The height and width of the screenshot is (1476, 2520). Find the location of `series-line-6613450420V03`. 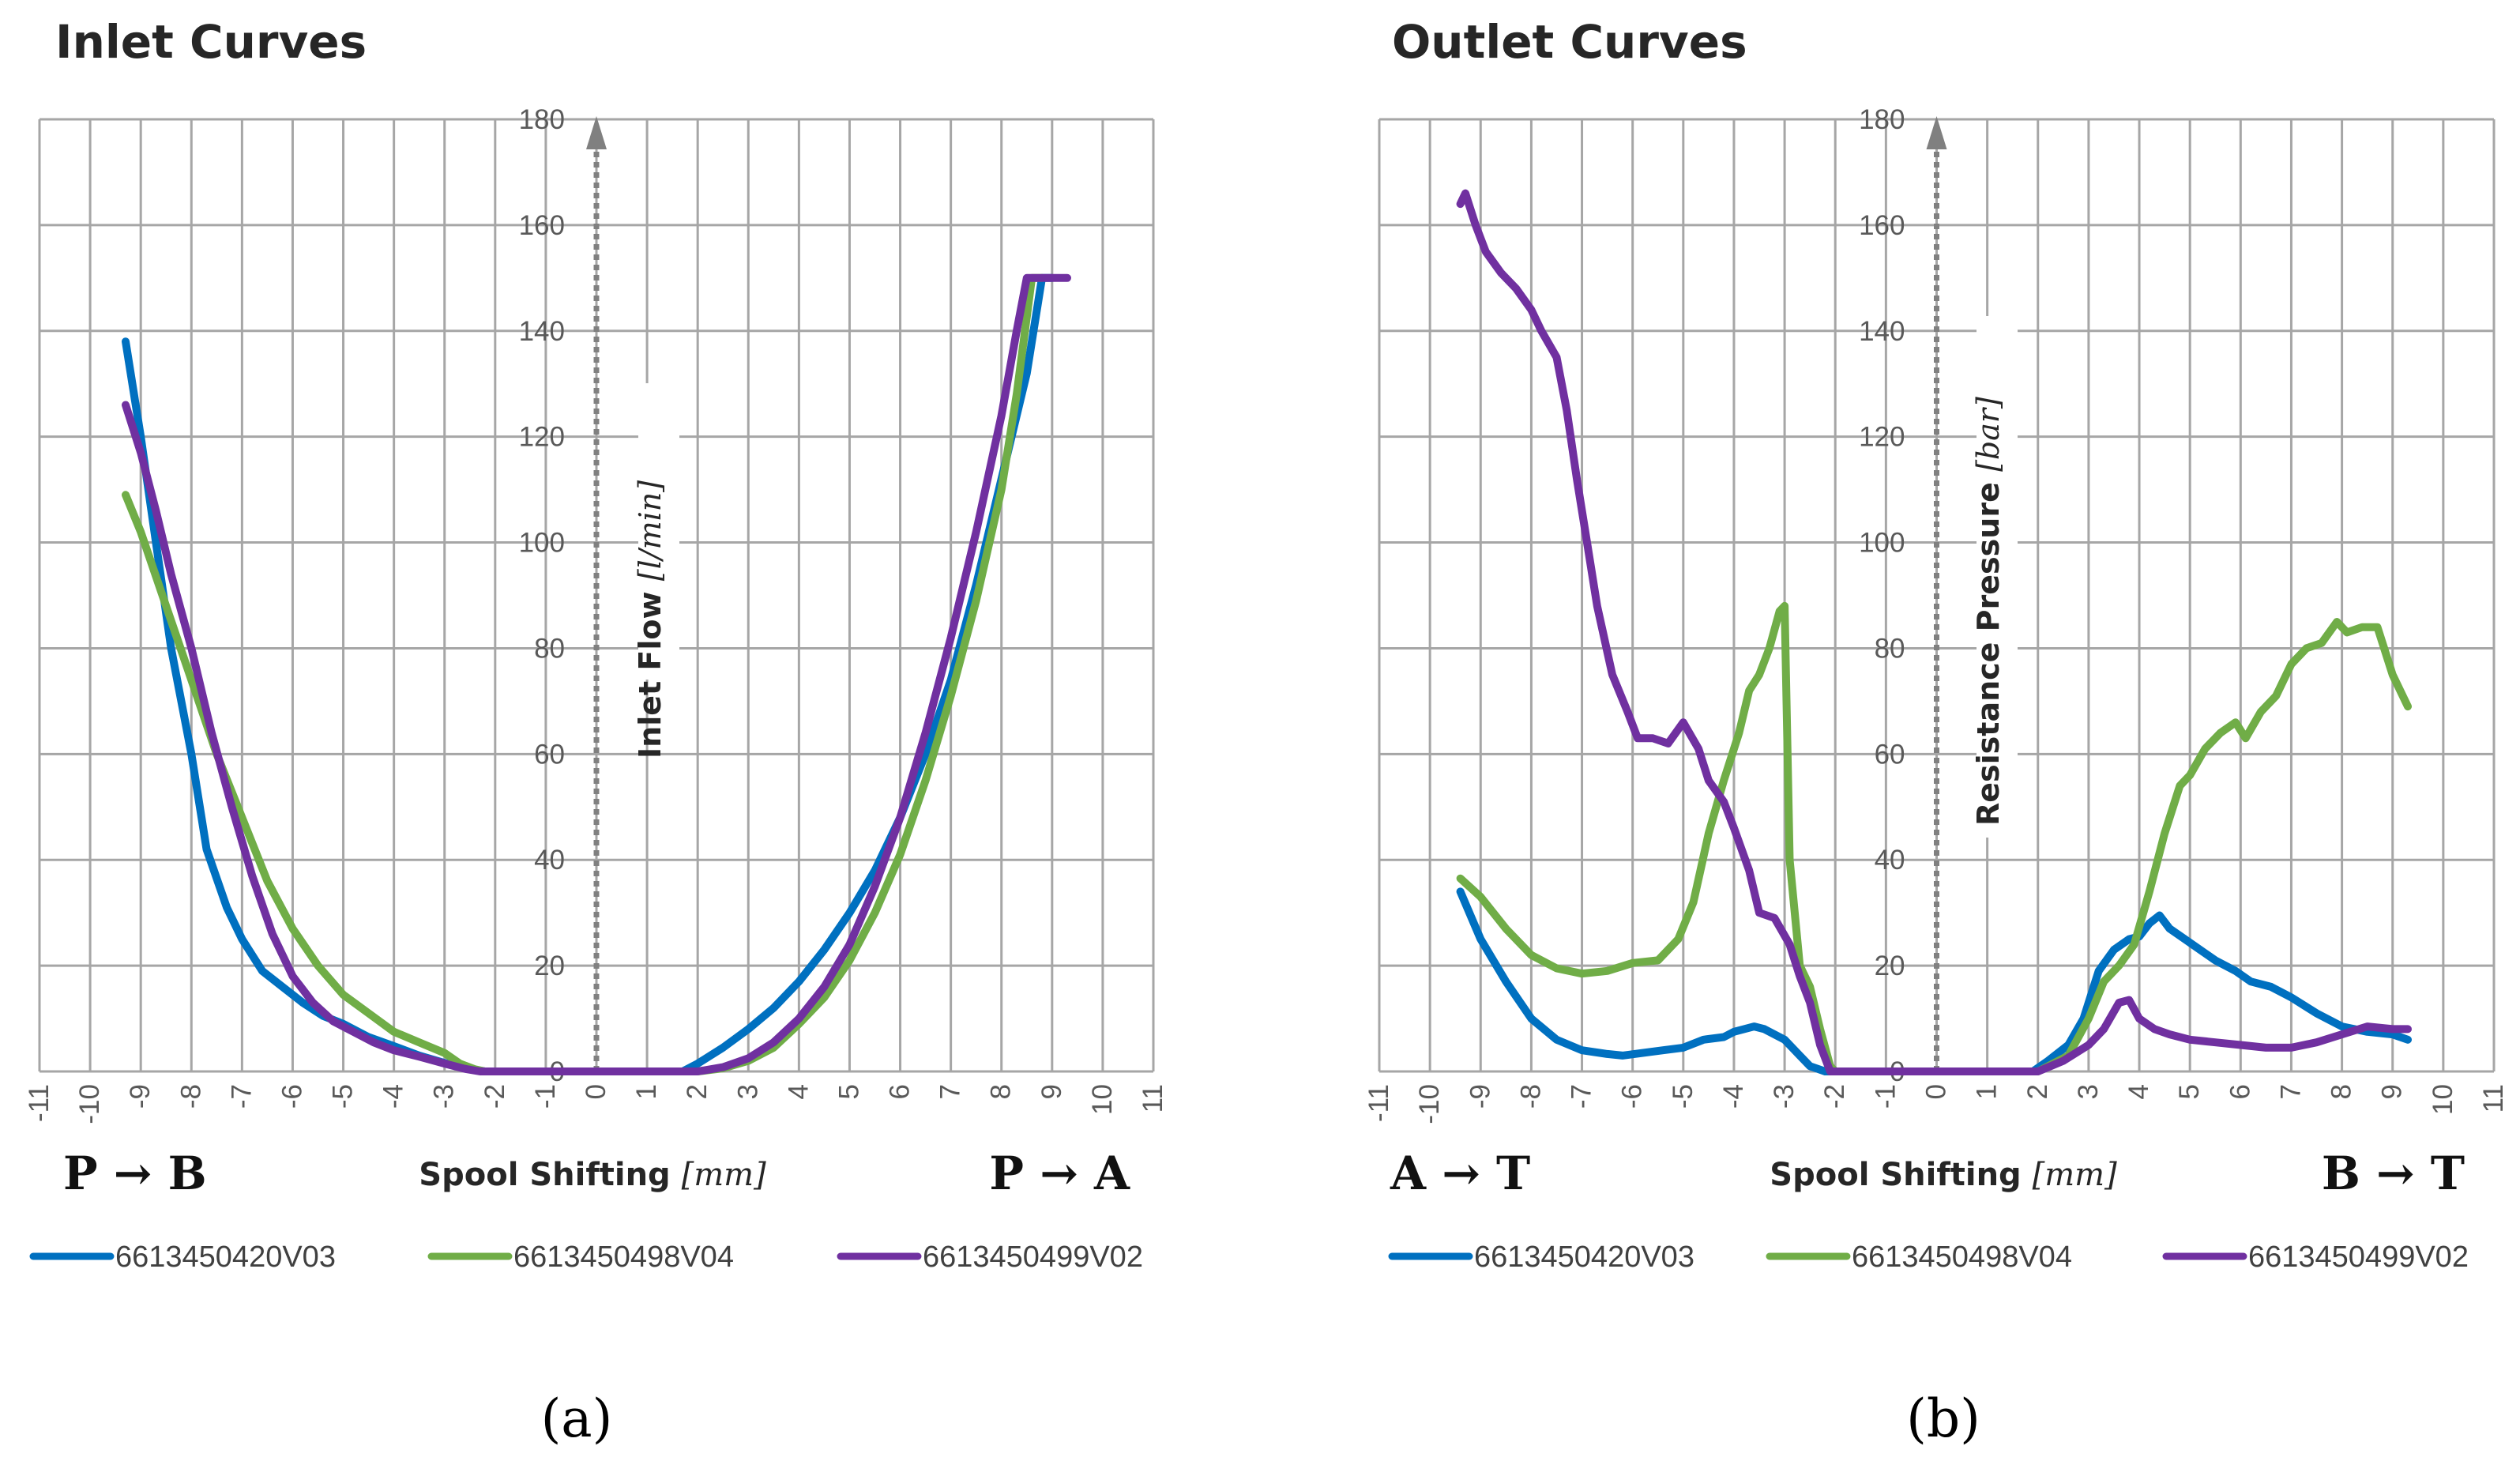

series-line-6613450420V03 is located at coordinates (1934, 981).